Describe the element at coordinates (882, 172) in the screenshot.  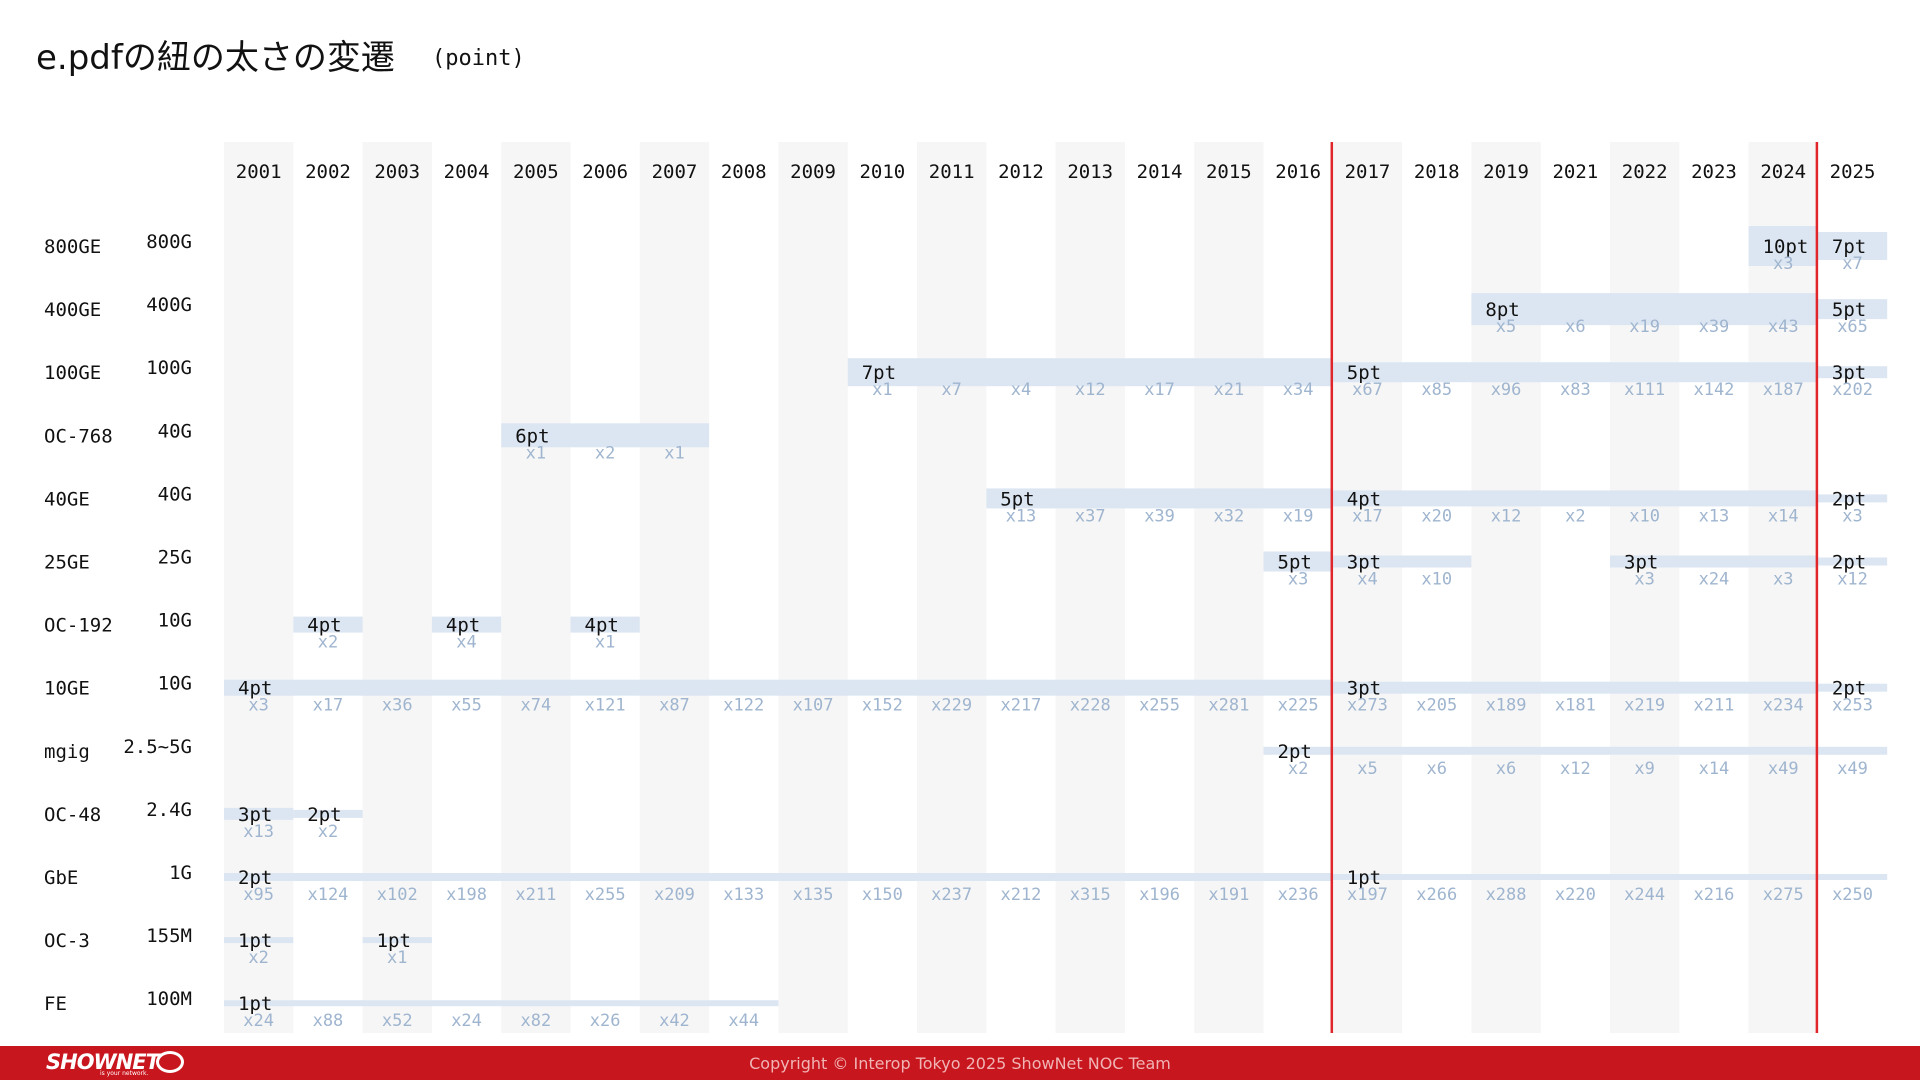
I see `year-header-2010: 2010` at that location.